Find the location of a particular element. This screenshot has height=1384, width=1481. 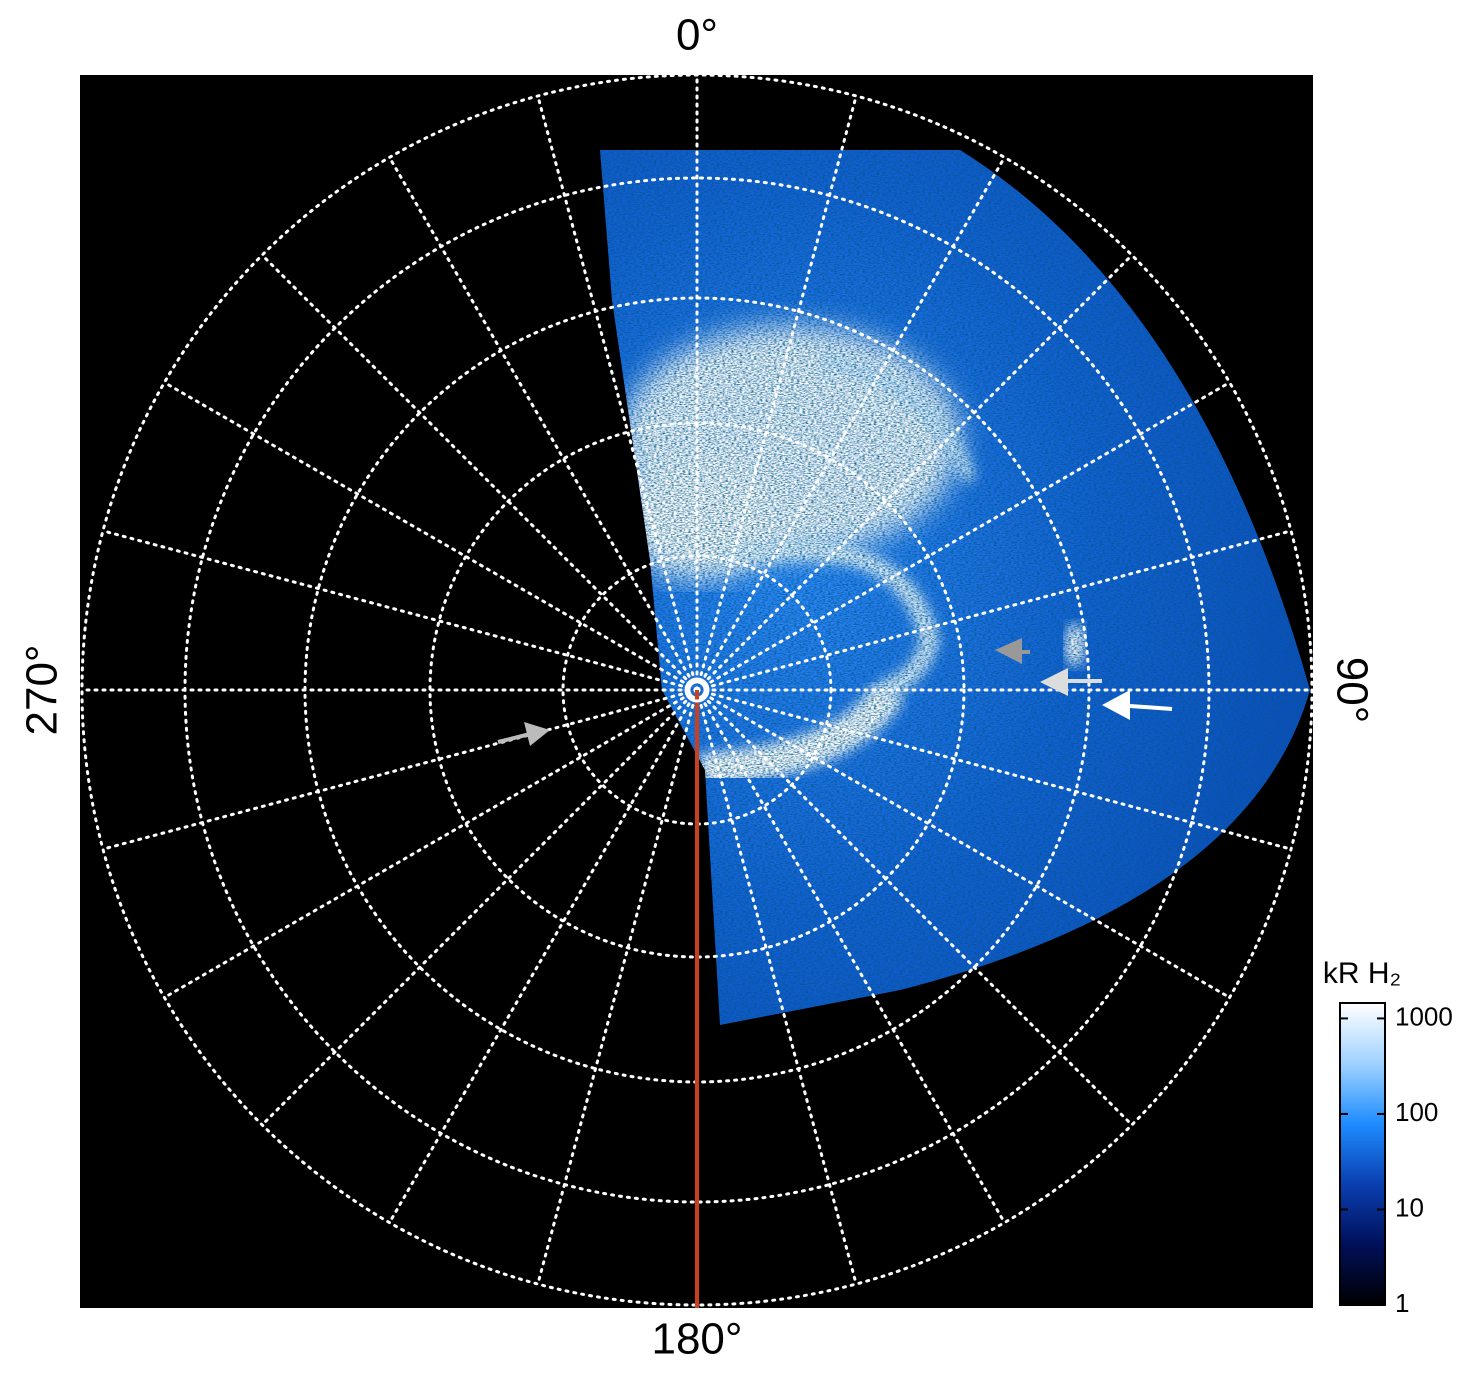

pole-marker is located at coordinates (697, 690).